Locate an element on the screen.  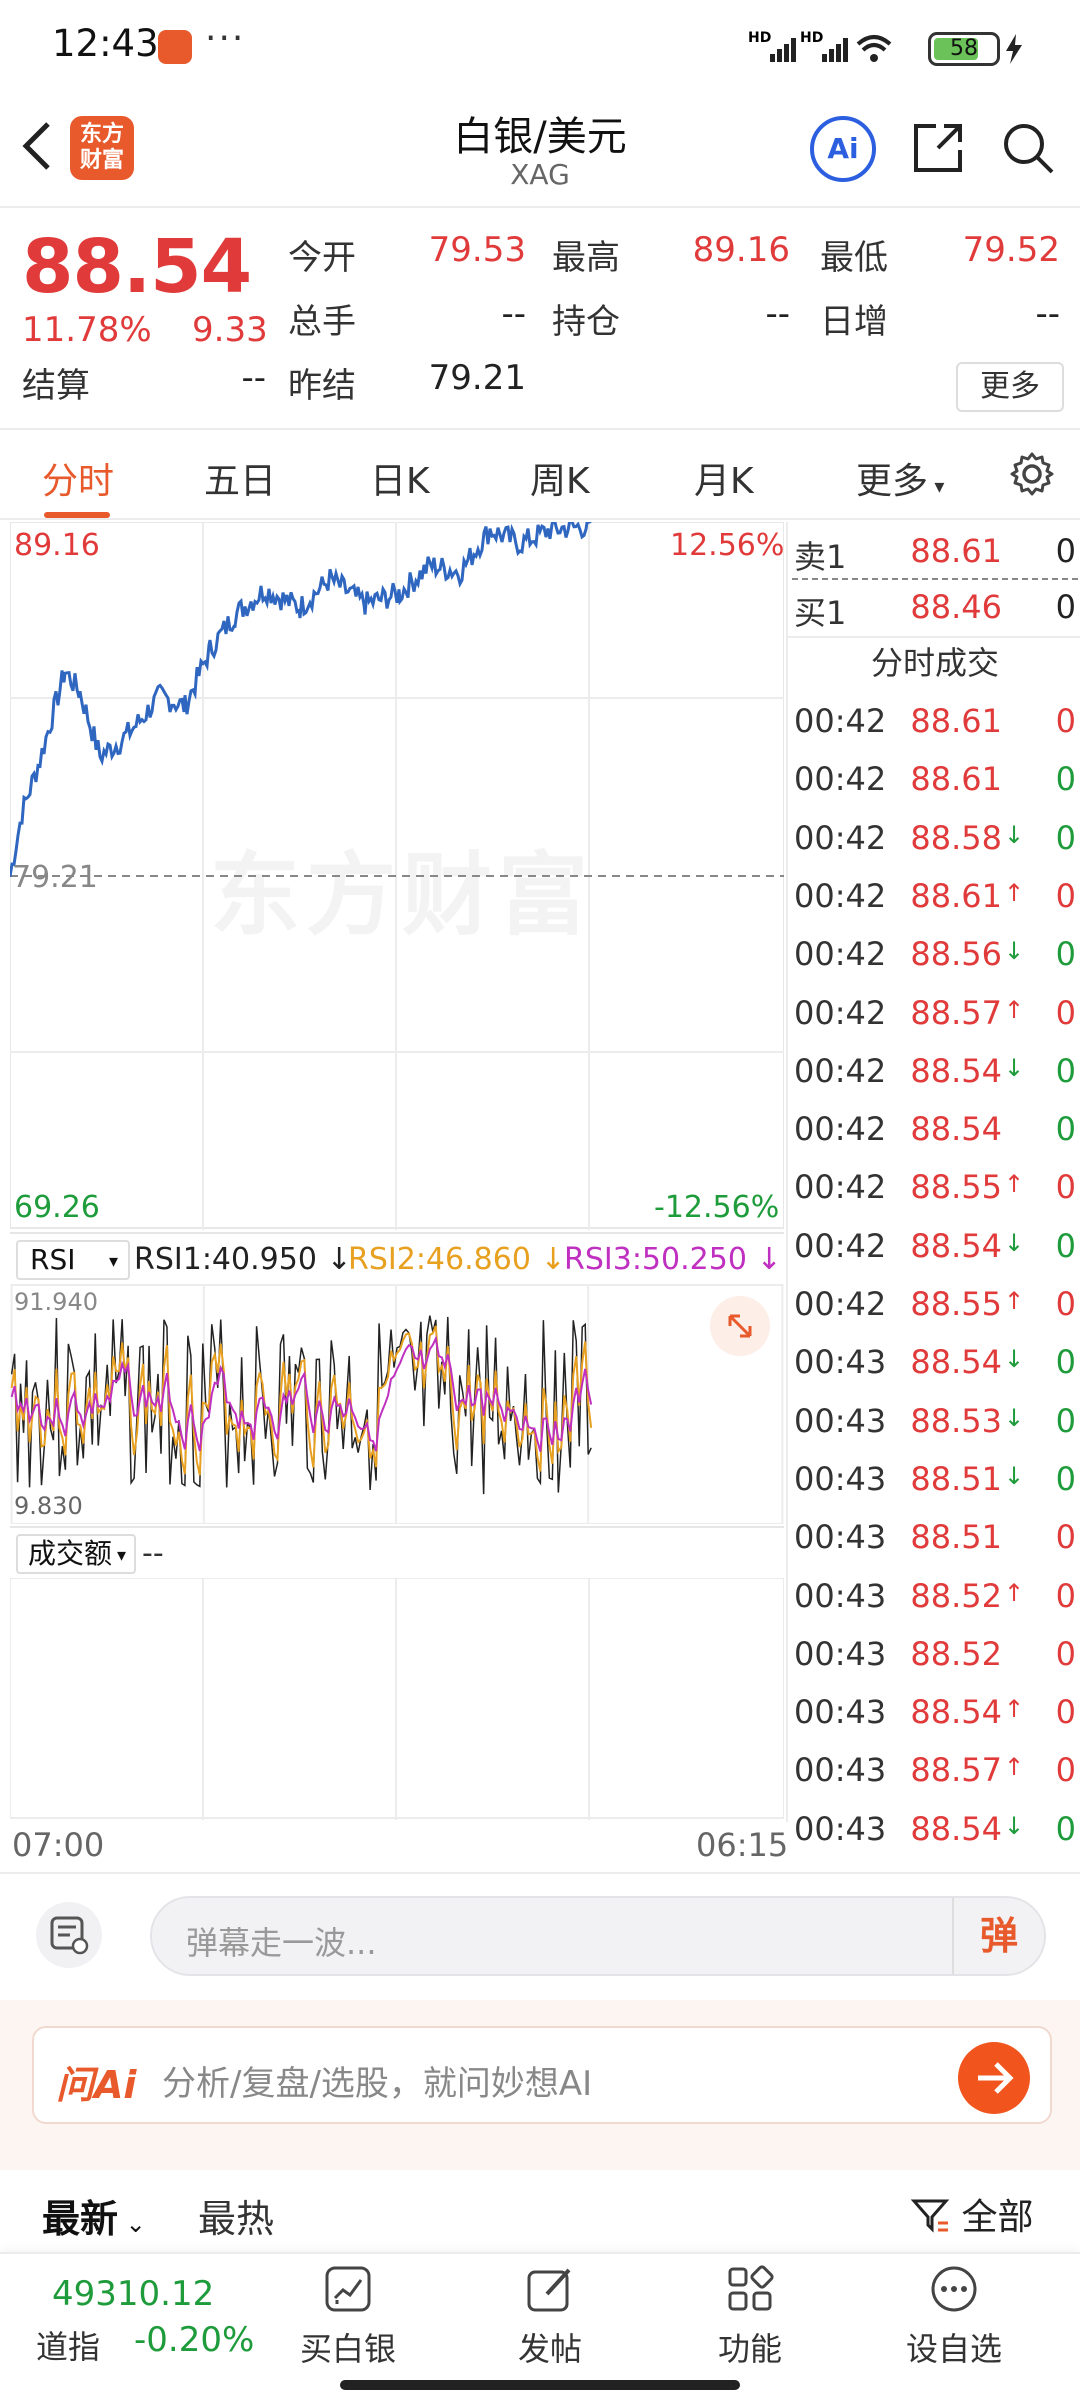
high-value: 89.16 is located at coordinates (741, 250).